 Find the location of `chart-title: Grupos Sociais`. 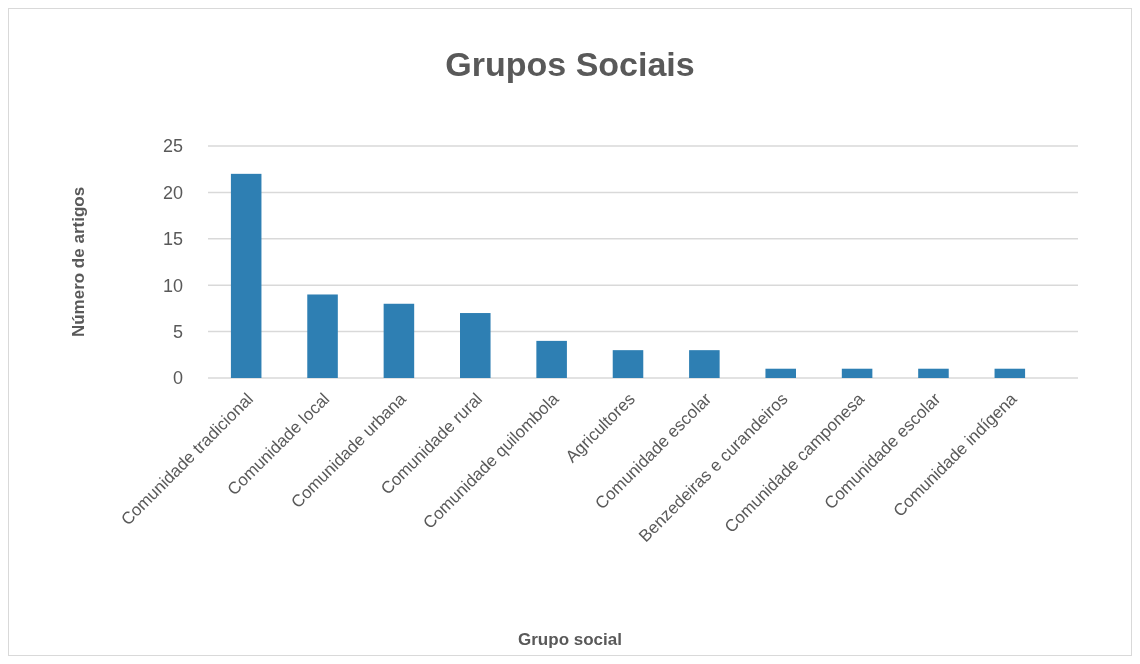

chart-title: Grupos Sociais is located at coordinates (570, 64).